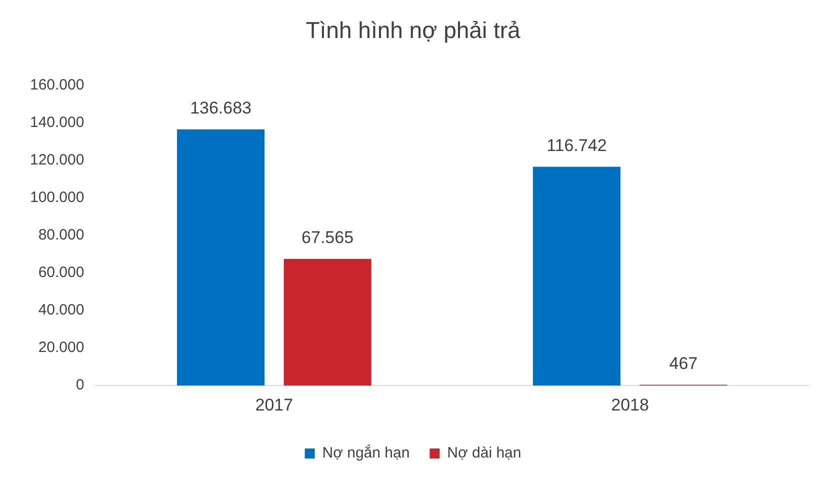 The height and width of the screenshot is (479, 836). I want to click on data-label: 116.742, so click(576, 145).